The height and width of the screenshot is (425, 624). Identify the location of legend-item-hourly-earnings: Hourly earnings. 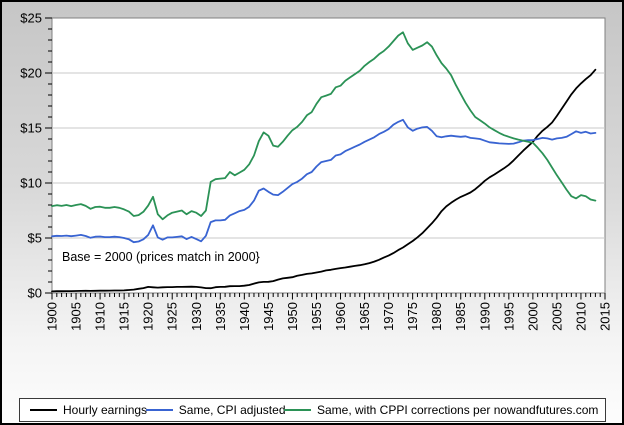
(89, 410).